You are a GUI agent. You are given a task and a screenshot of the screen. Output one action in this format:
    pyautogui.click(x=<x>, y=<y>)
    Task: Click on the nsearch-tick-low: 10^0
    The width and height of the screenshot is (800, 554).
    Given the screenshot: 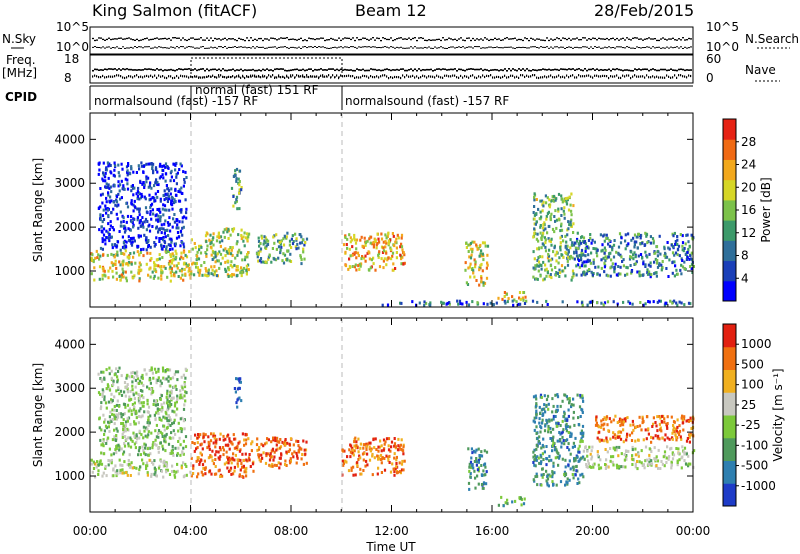 What is the action you would take?
    pyautogui.click(x=722, y=47)
    